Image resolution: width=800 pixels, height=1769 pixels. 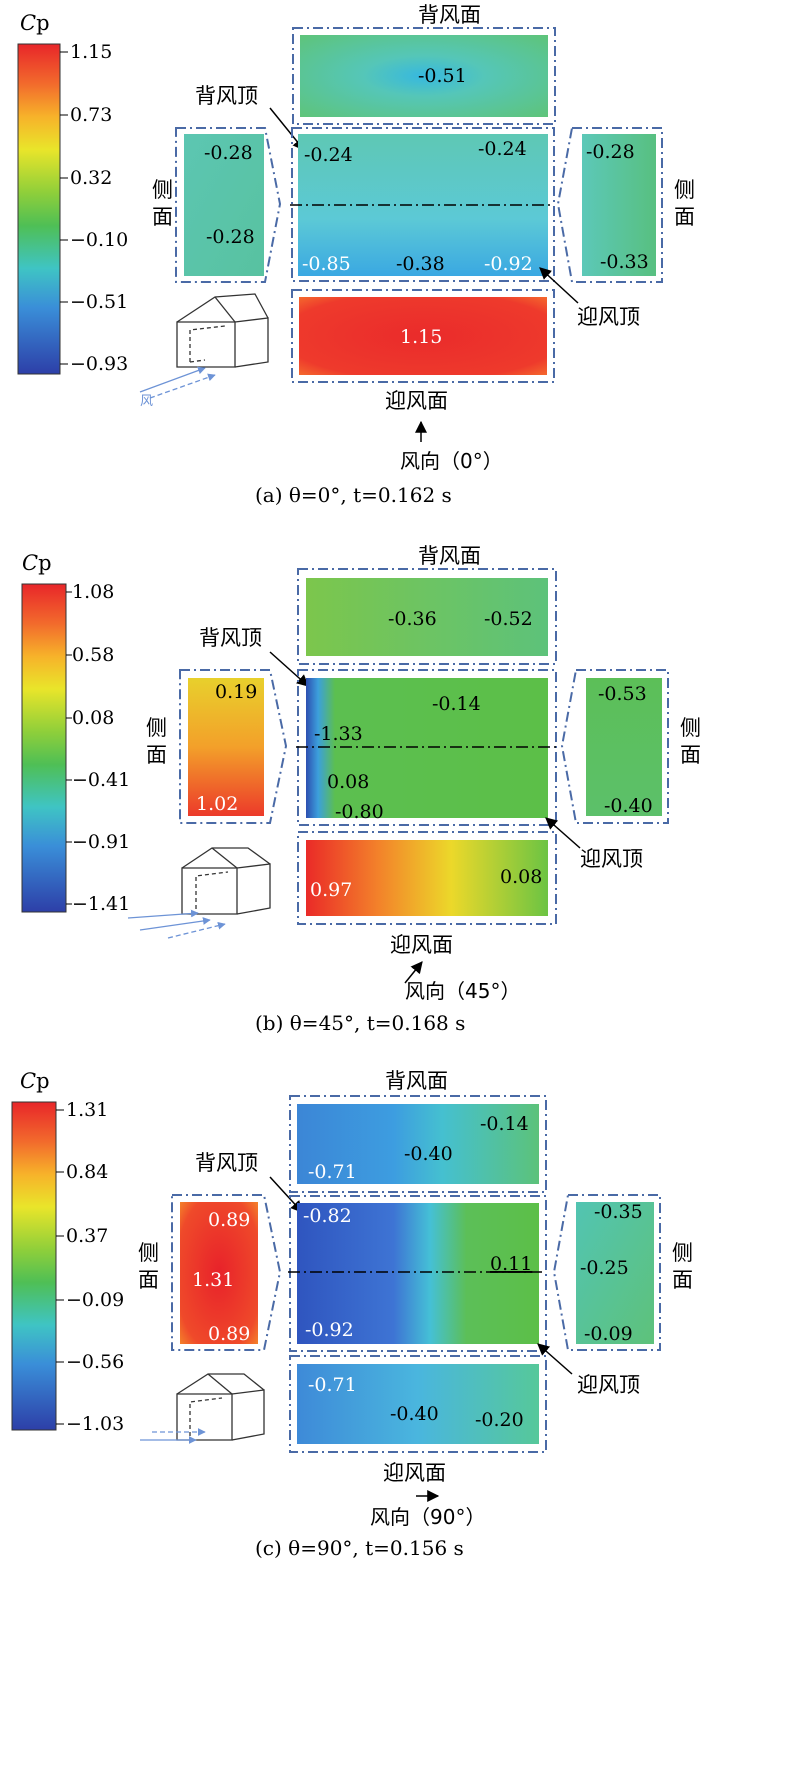 I want to click on colorbar-tick-label: 0.84, so click(x=87, y=1172).